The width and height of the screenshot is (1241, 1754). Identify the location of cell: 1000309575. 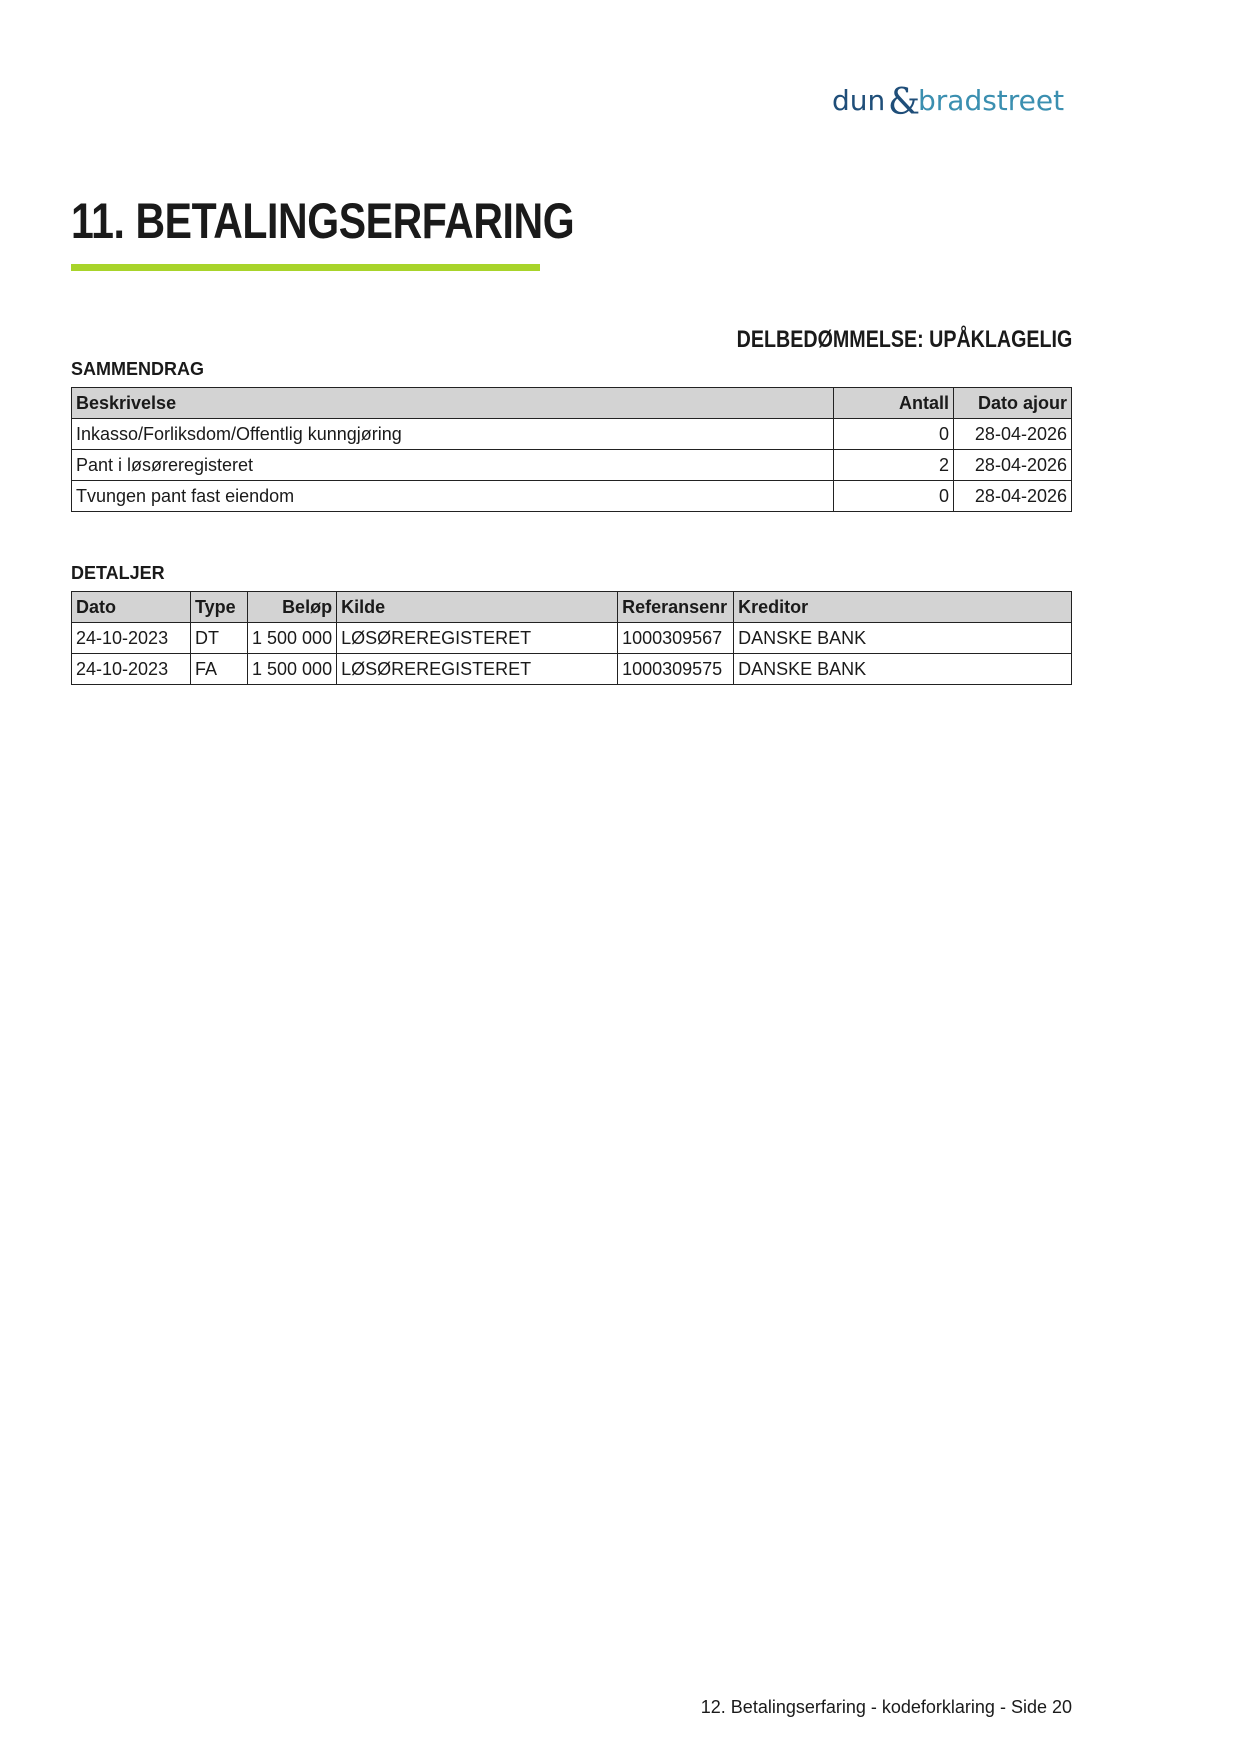
(676, 669).